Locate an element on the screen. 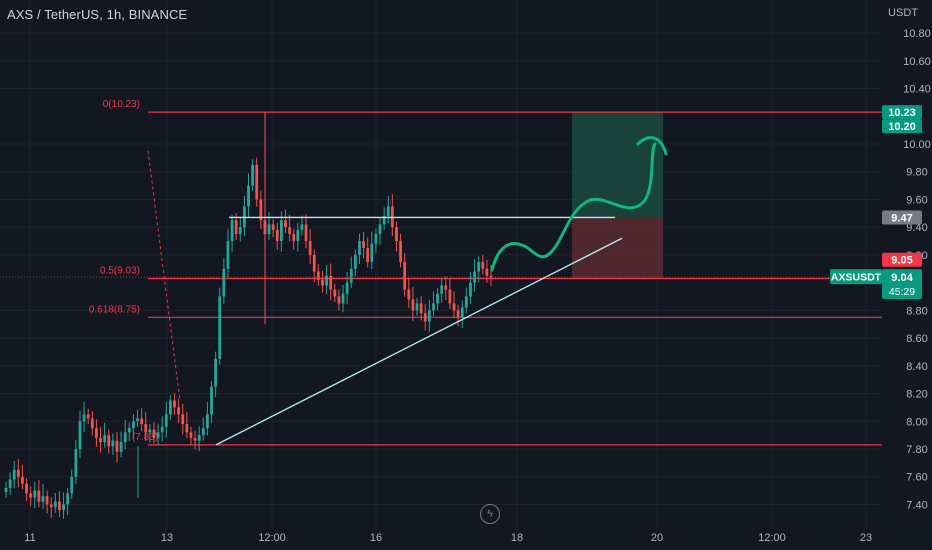 Image resolution: width=932 pixels, height=550 pixels. price-label: 10.23 is located at coordinates (902, 113).